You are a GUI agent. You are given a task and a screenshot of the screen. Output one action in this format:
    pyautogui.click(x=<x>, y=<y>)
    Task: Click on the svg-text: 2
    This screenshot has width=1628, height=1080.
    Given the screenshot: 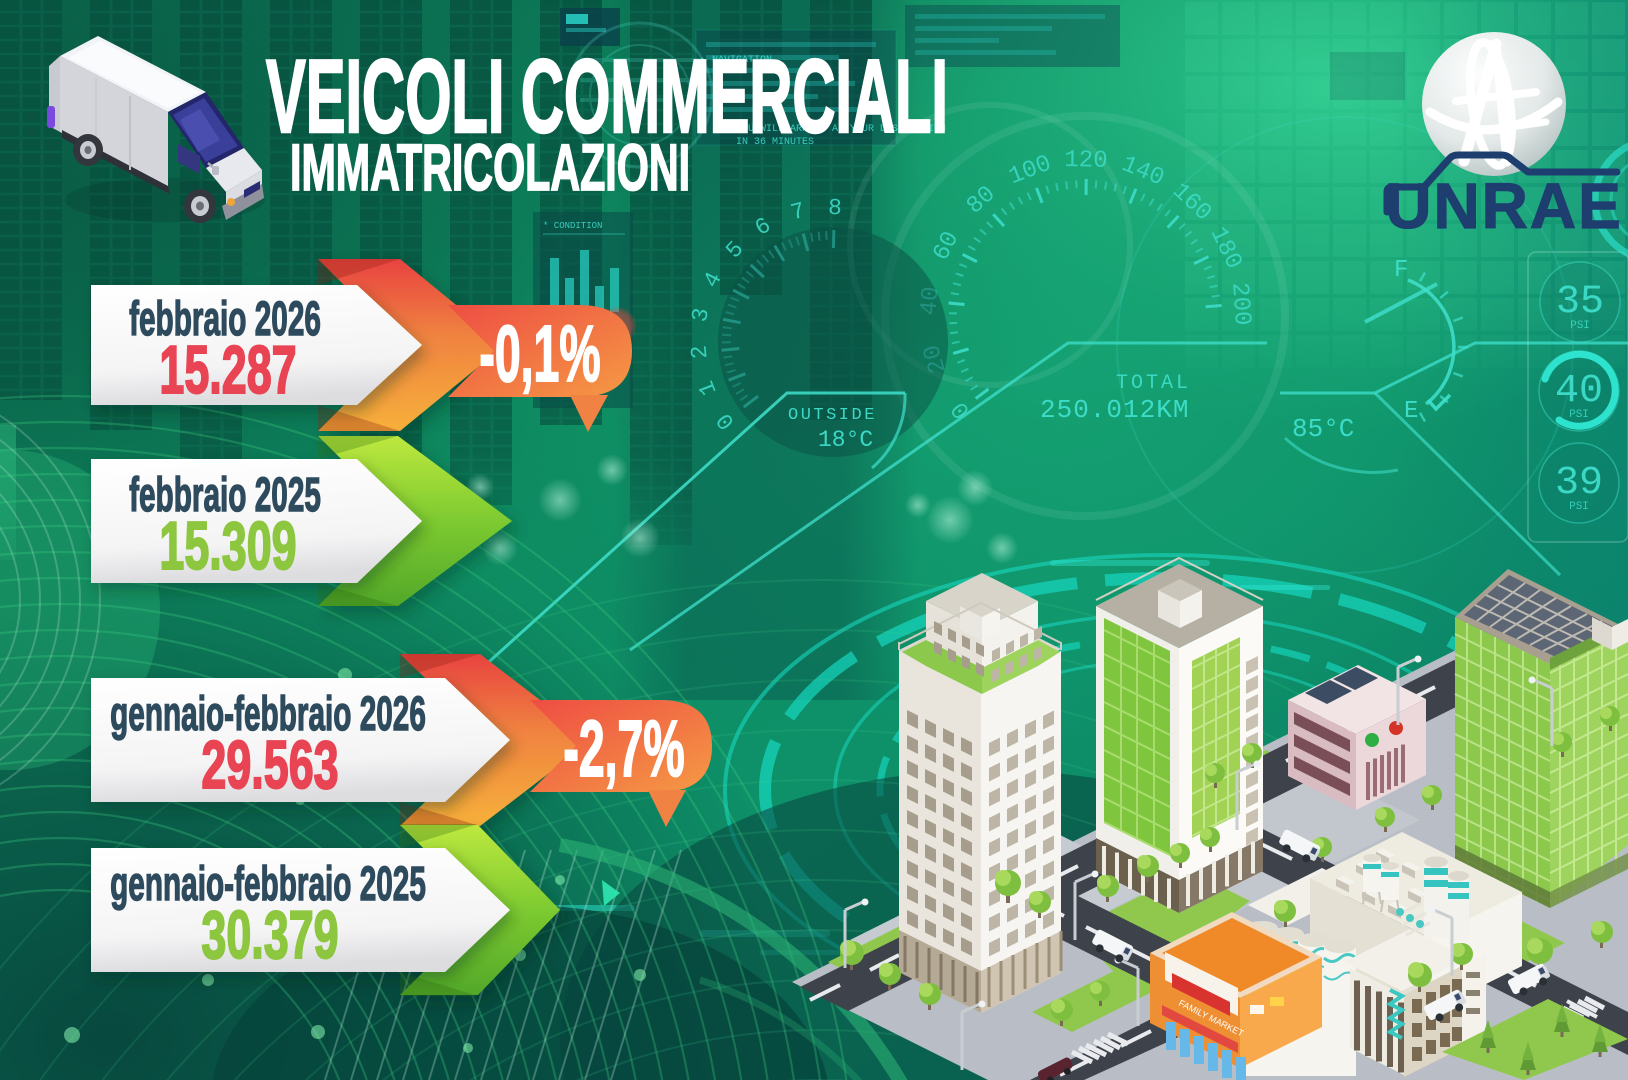 What is the action you would take?
    pyautogui.click(x=700, y=352)
    